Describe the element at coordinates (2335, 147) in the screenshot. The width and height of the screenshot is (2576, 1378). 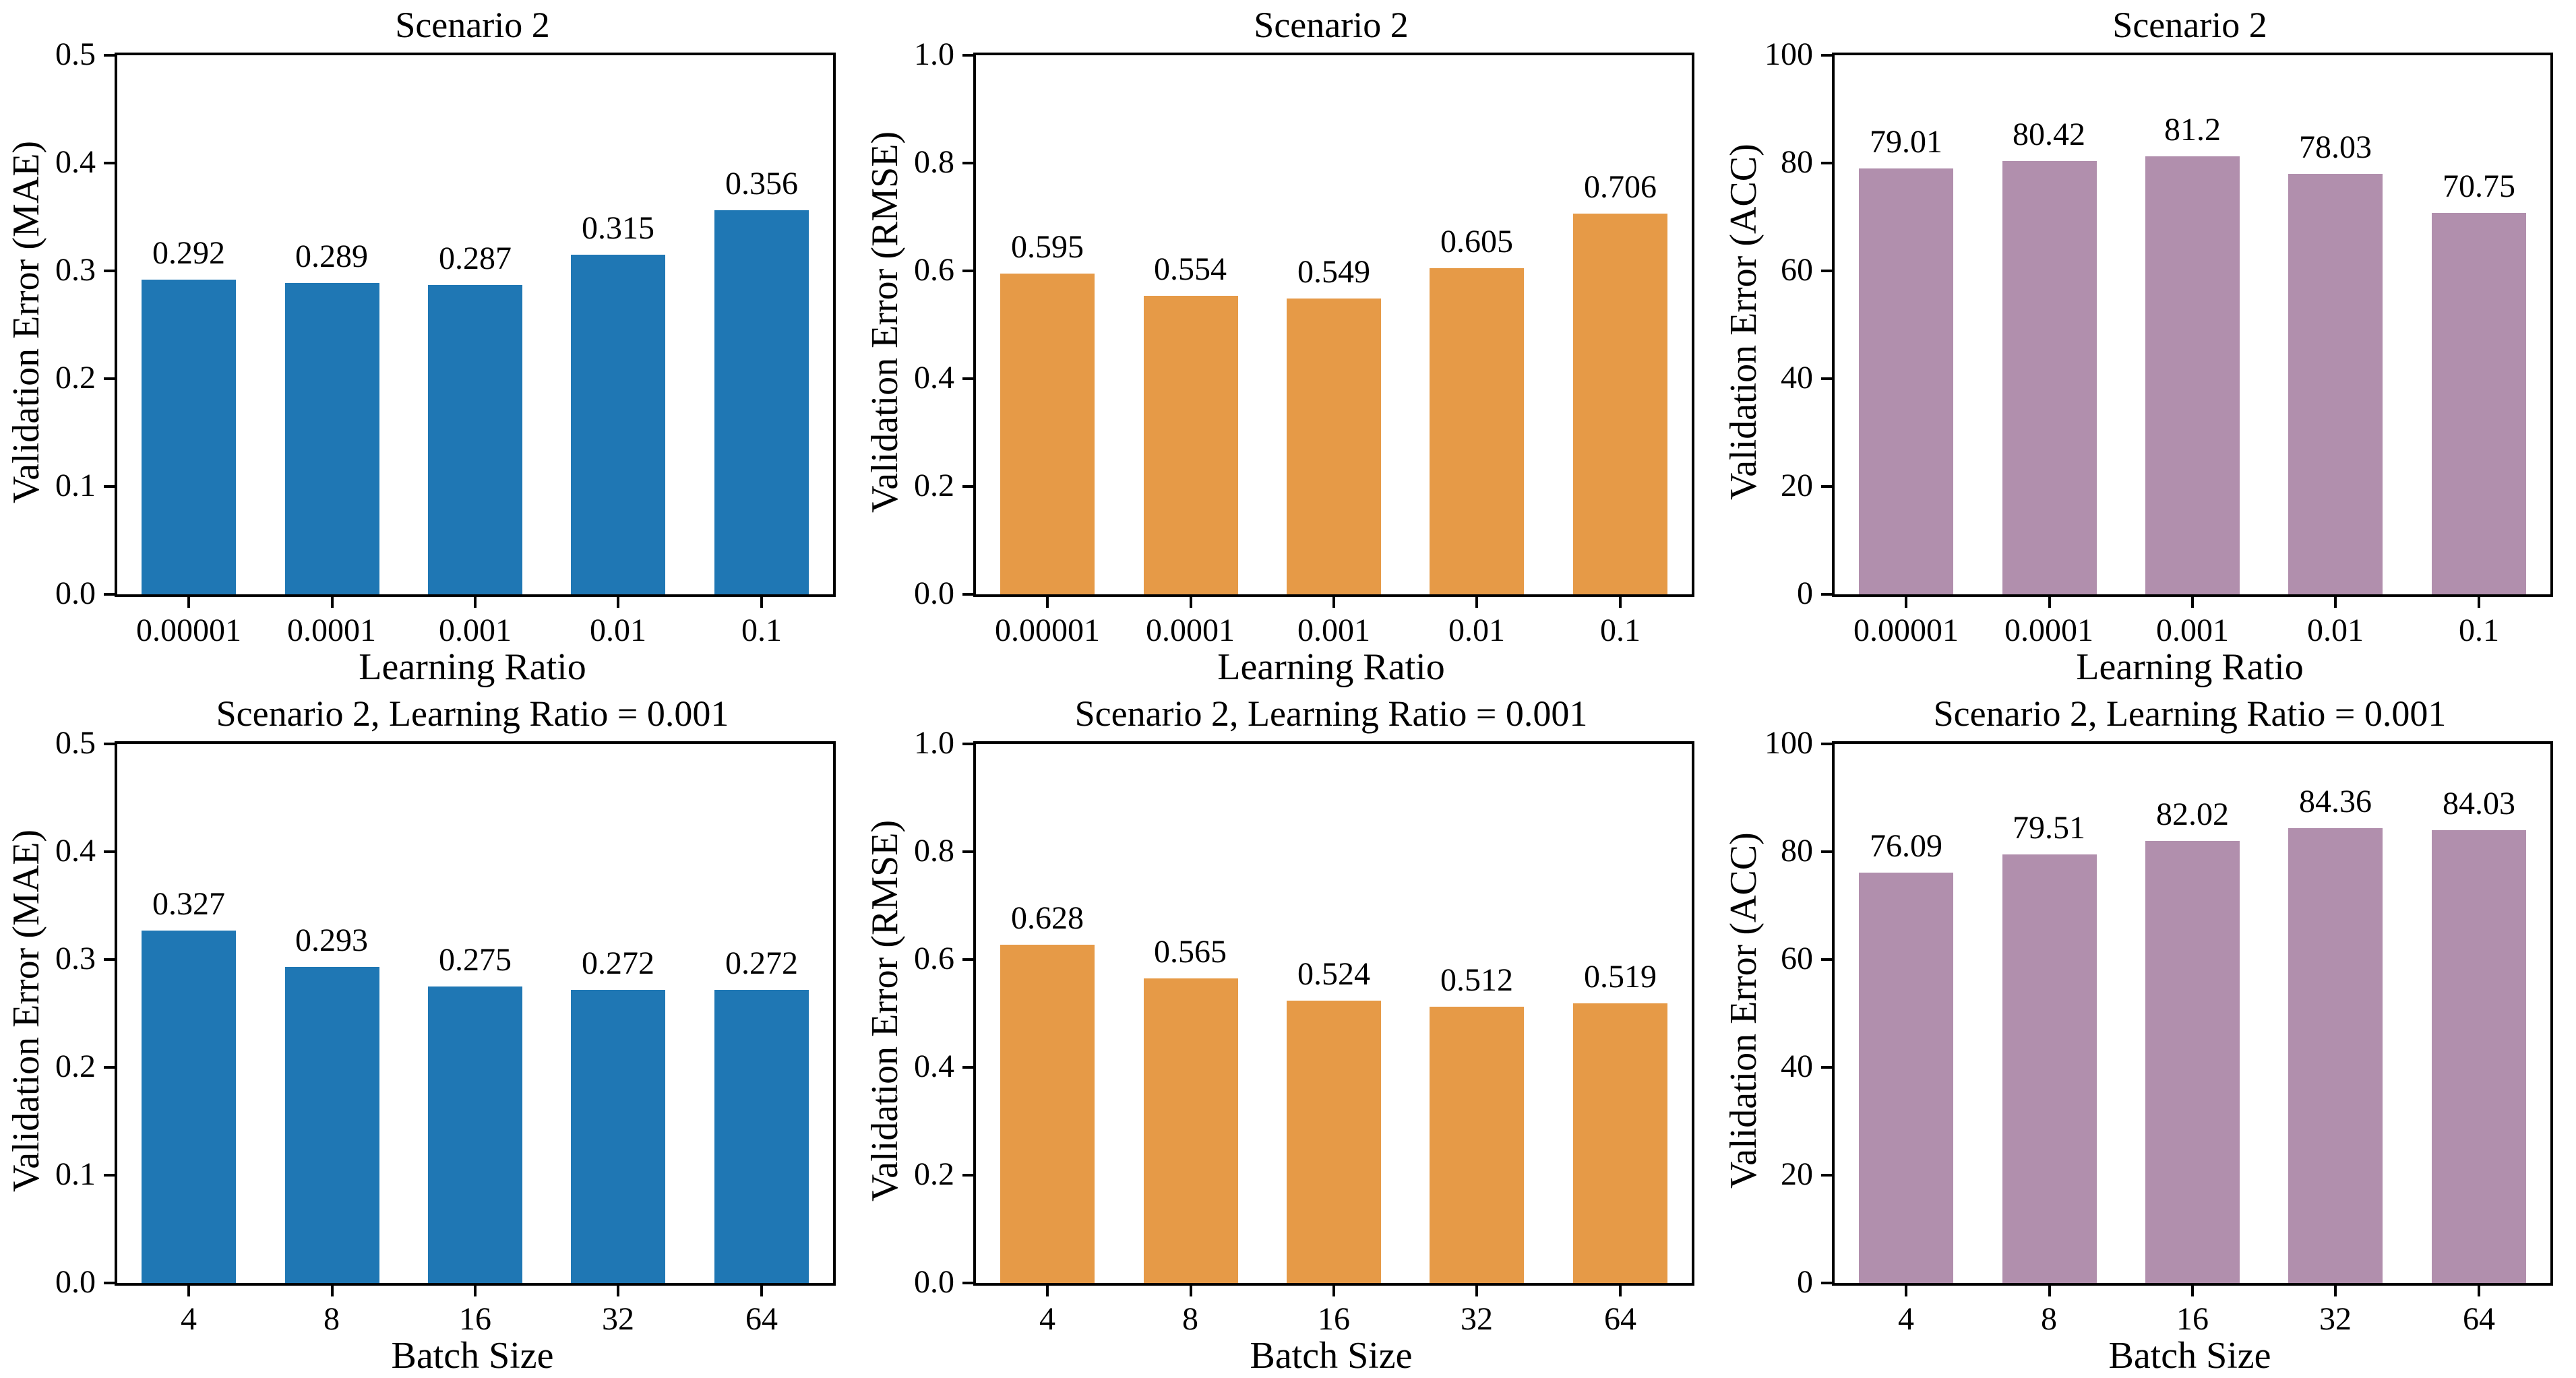
I see `bar-value-label: 78.03` at that location.